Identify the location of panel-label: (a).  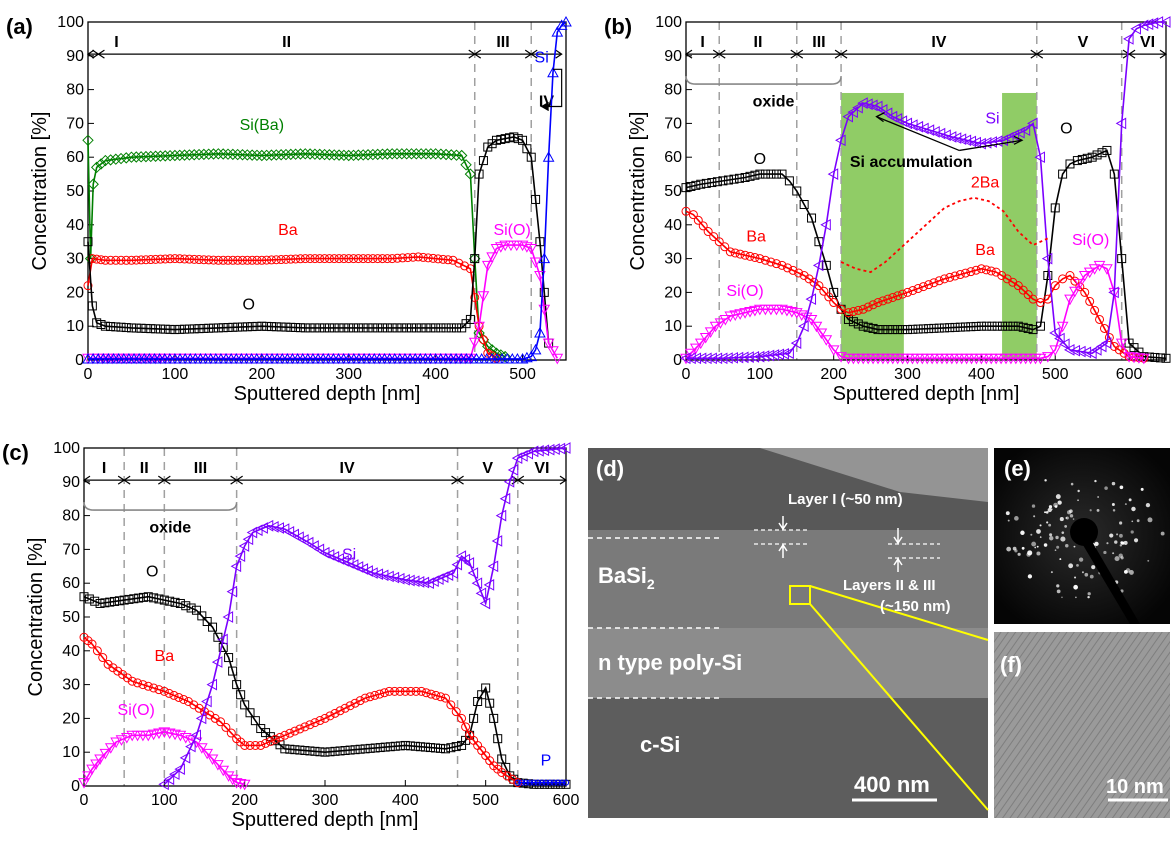
(19, 26).